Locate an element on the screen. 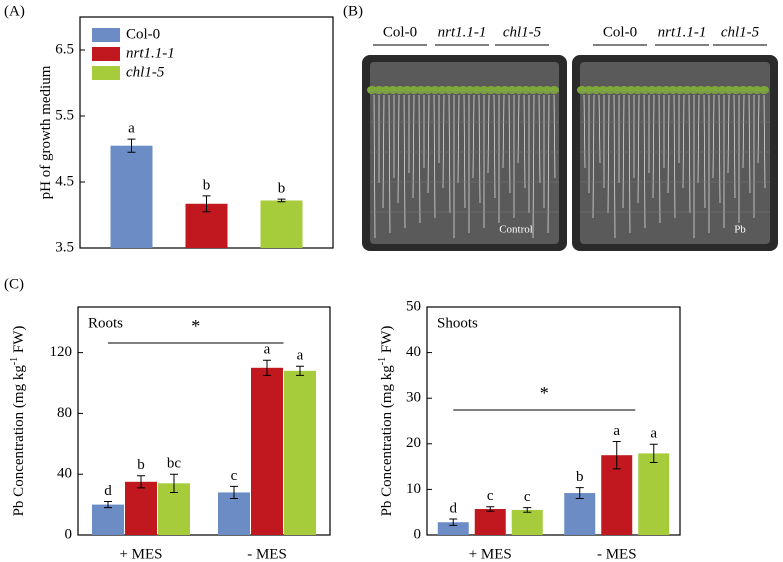 This screenshot has height=562, width=783. plate-label: Control is located at coordinates (516, 230).